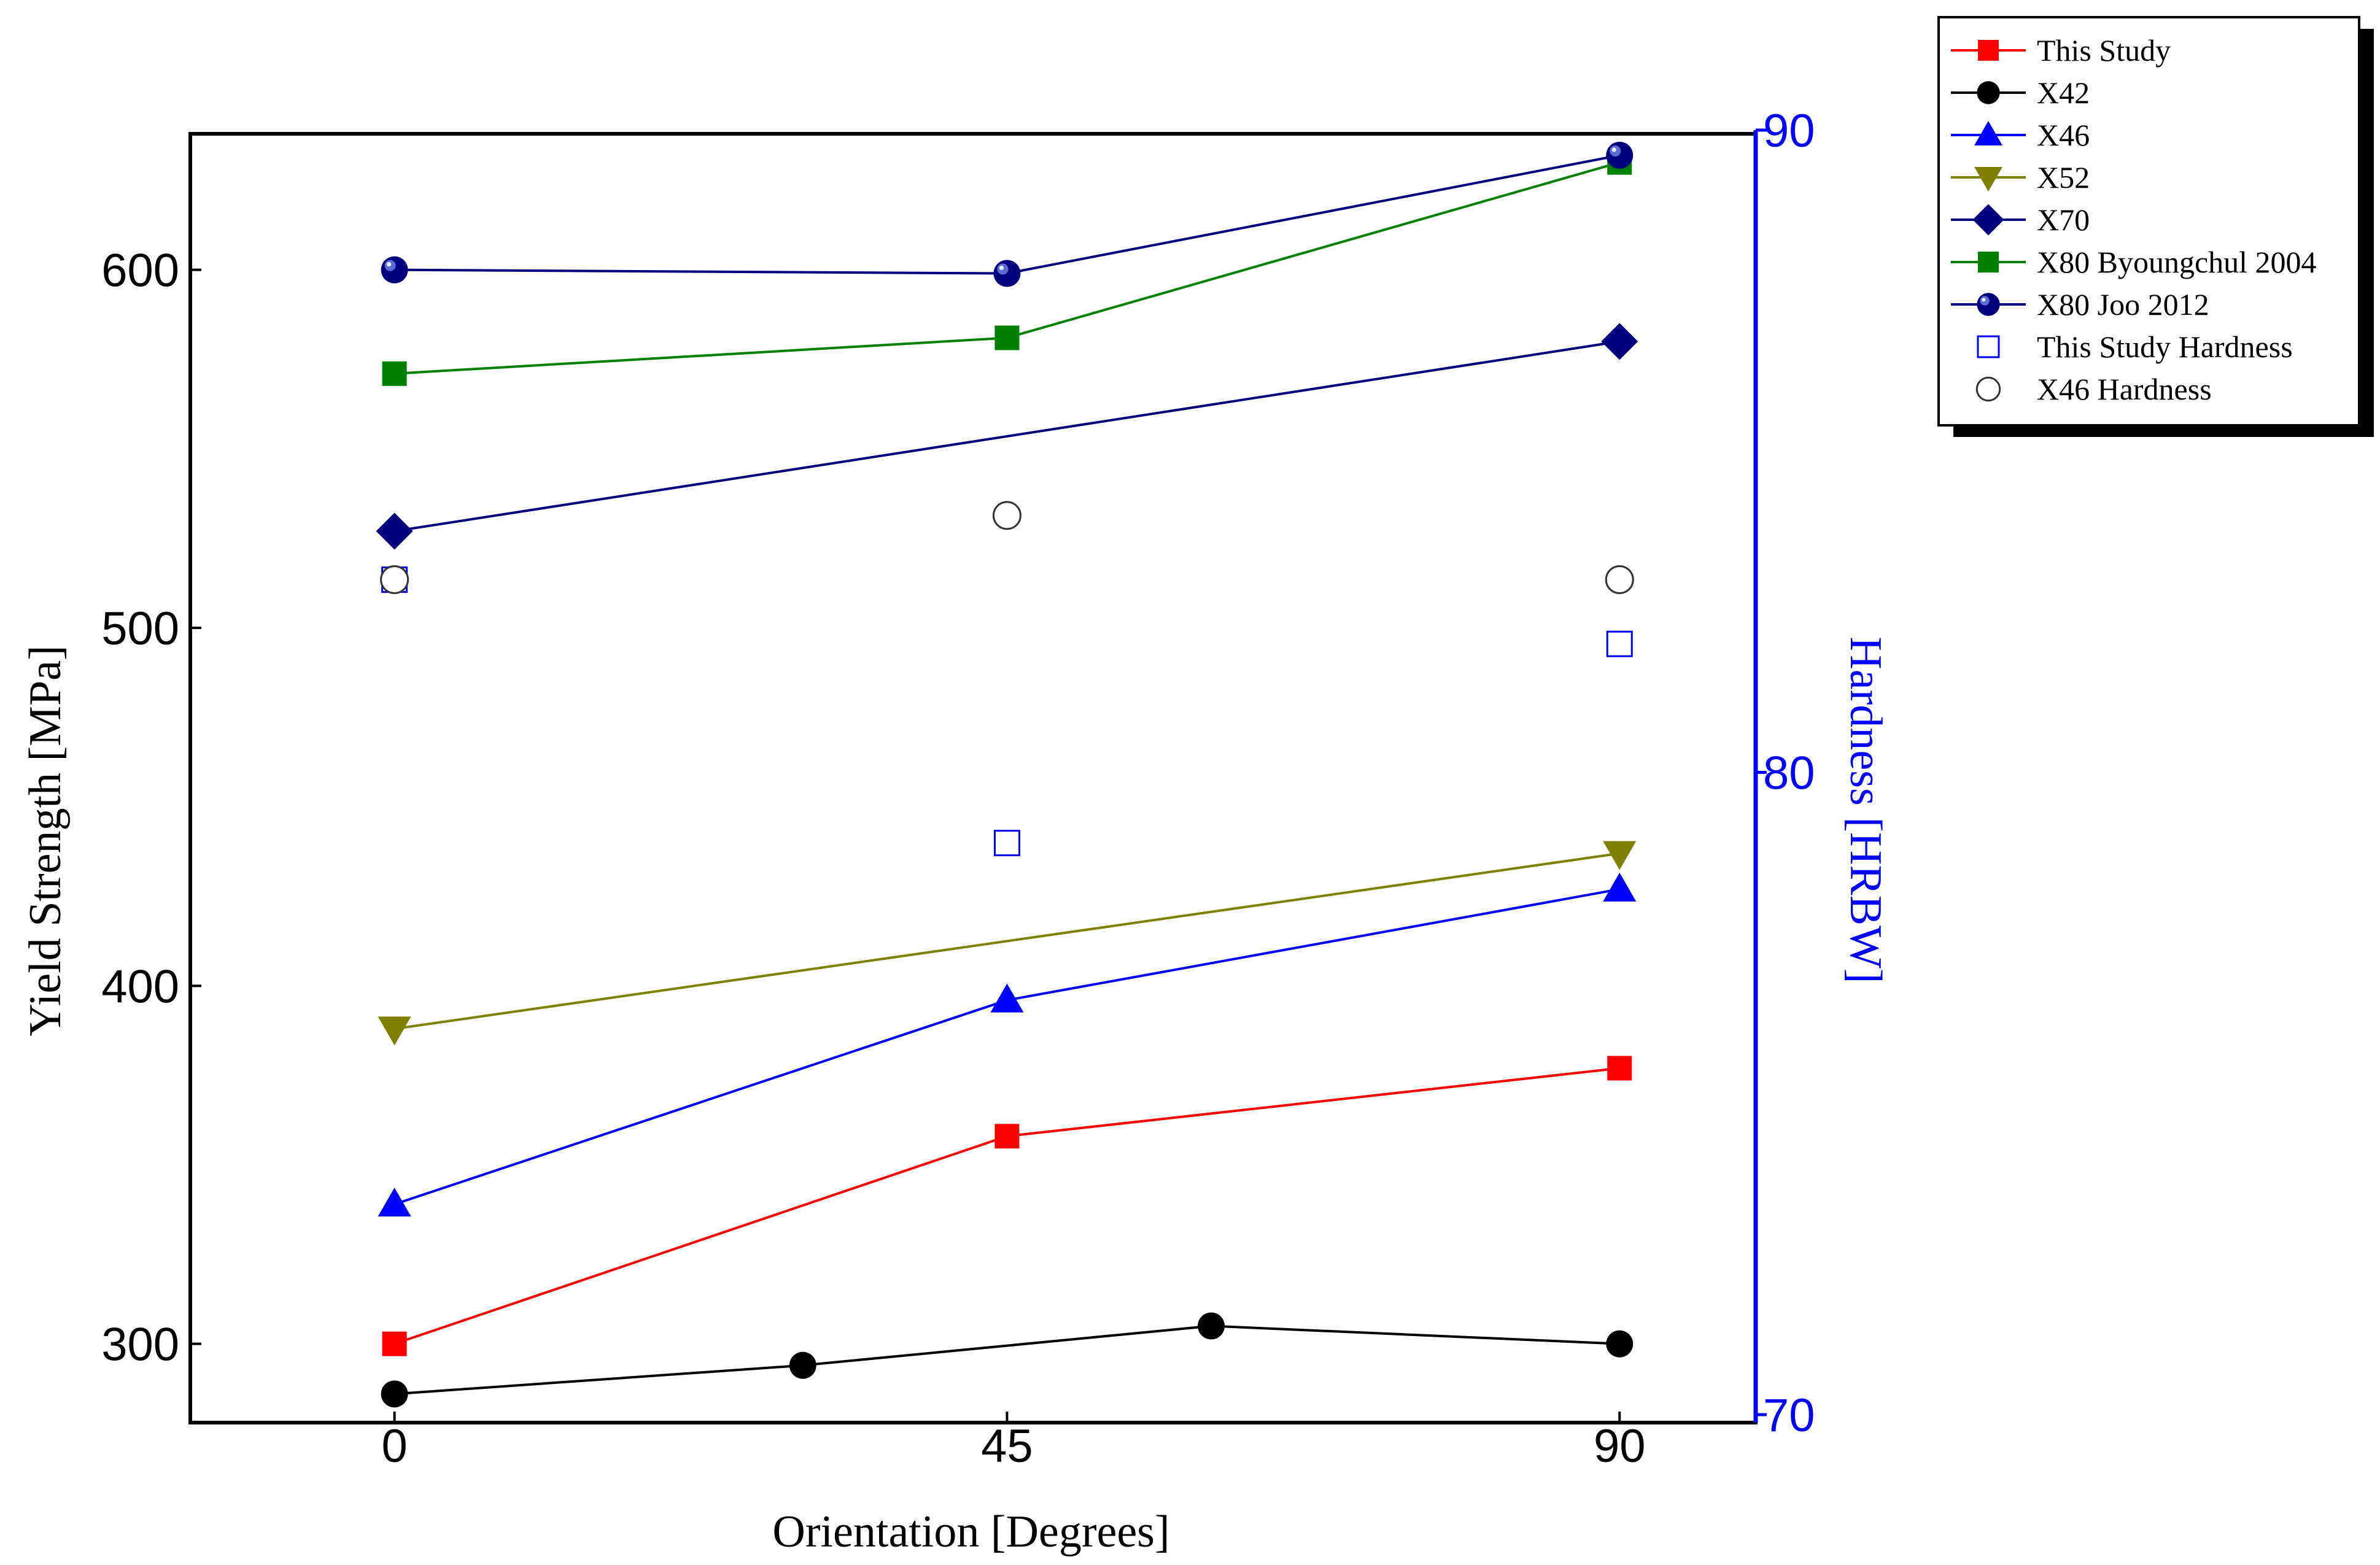 The height and width of the screenshot is (1565, 2380). Describe the element at coordinates (2123, 305) in the screenshot. I see `legend-label: X80 Joo 2012` at that location.